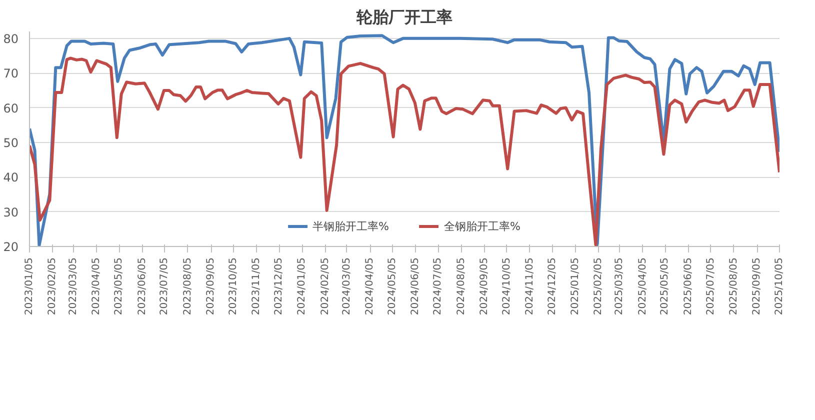 Image resolution: width=815 pixels, height=420 pixels. I want to click on x-tick-label: 2024/07/05, so click(438, 286).